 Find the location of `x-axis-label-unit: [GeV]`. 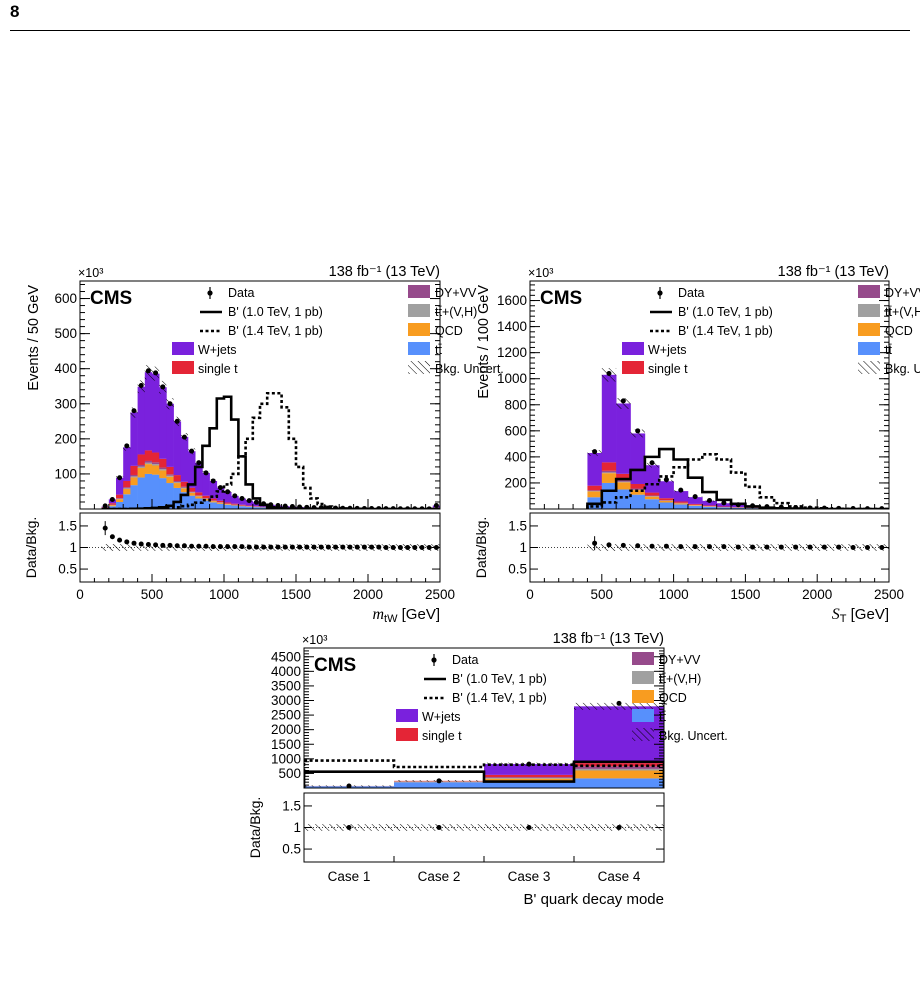

x-axis-label-unit: [GeV] is located at coordinates (867, 614).